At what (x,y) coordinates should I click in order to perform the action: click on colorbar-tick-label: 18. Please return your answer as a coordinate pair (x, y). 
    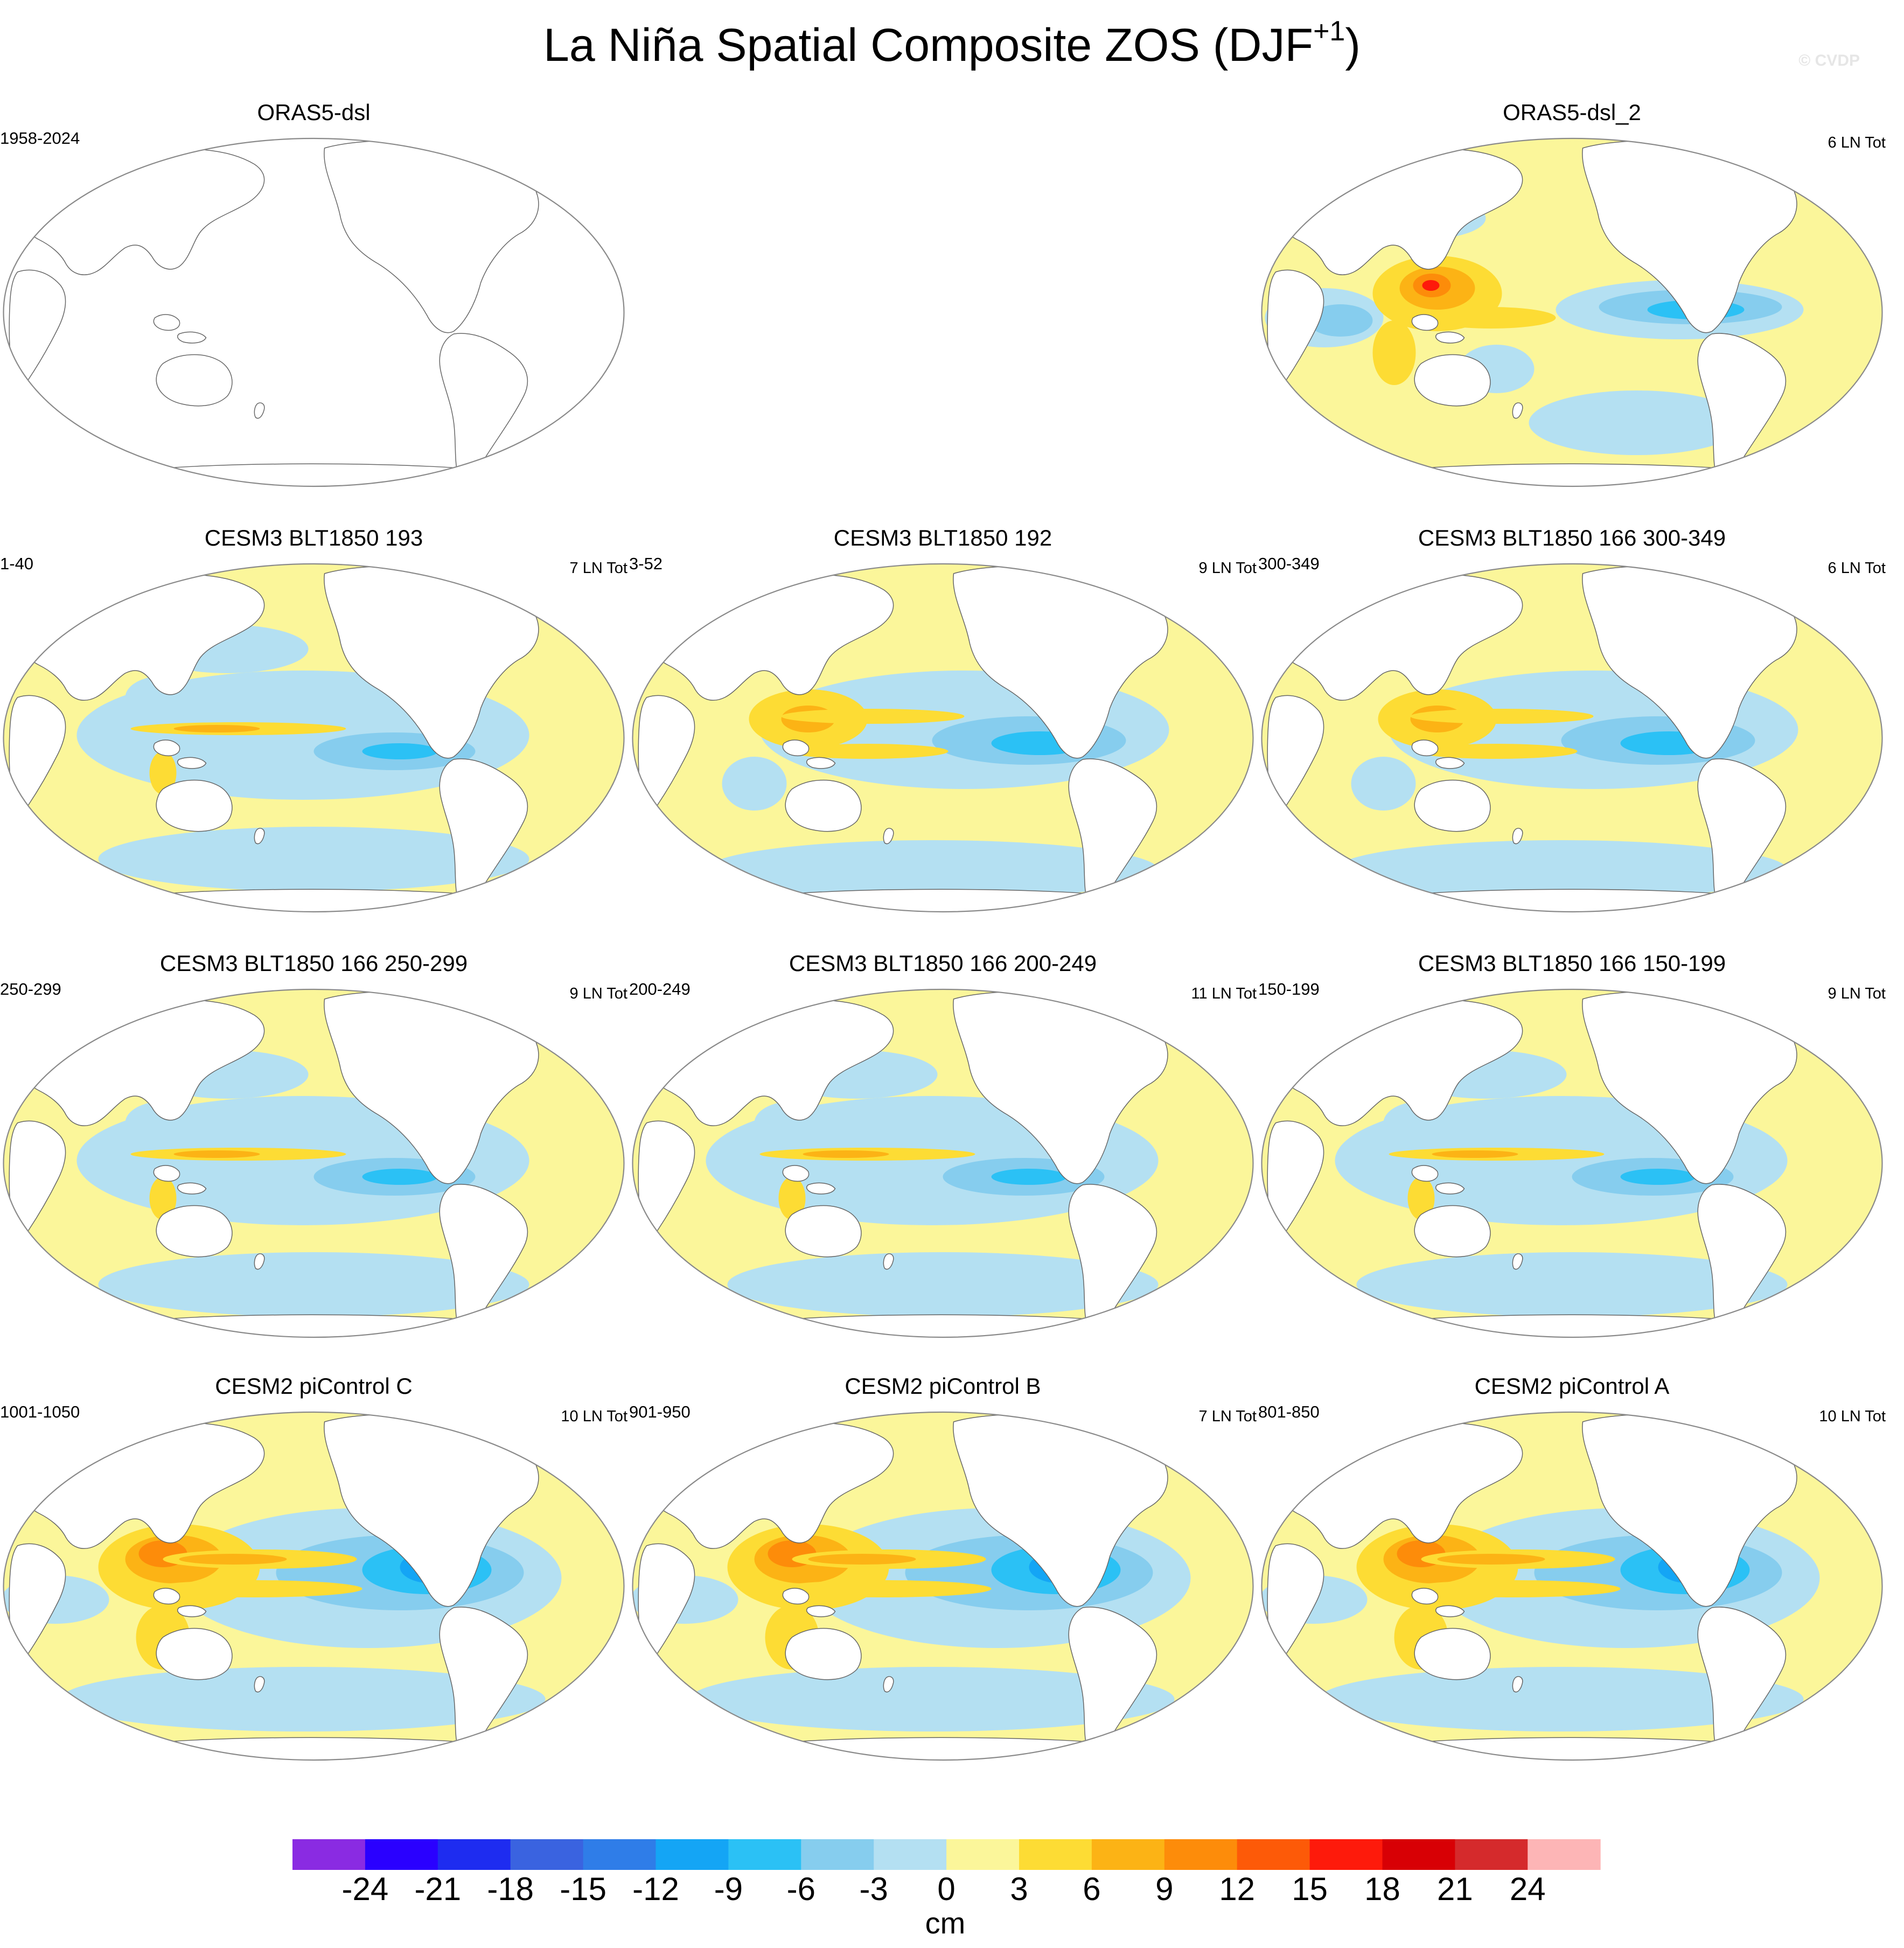
    Looking at the image, I should click on (1382, 1889).